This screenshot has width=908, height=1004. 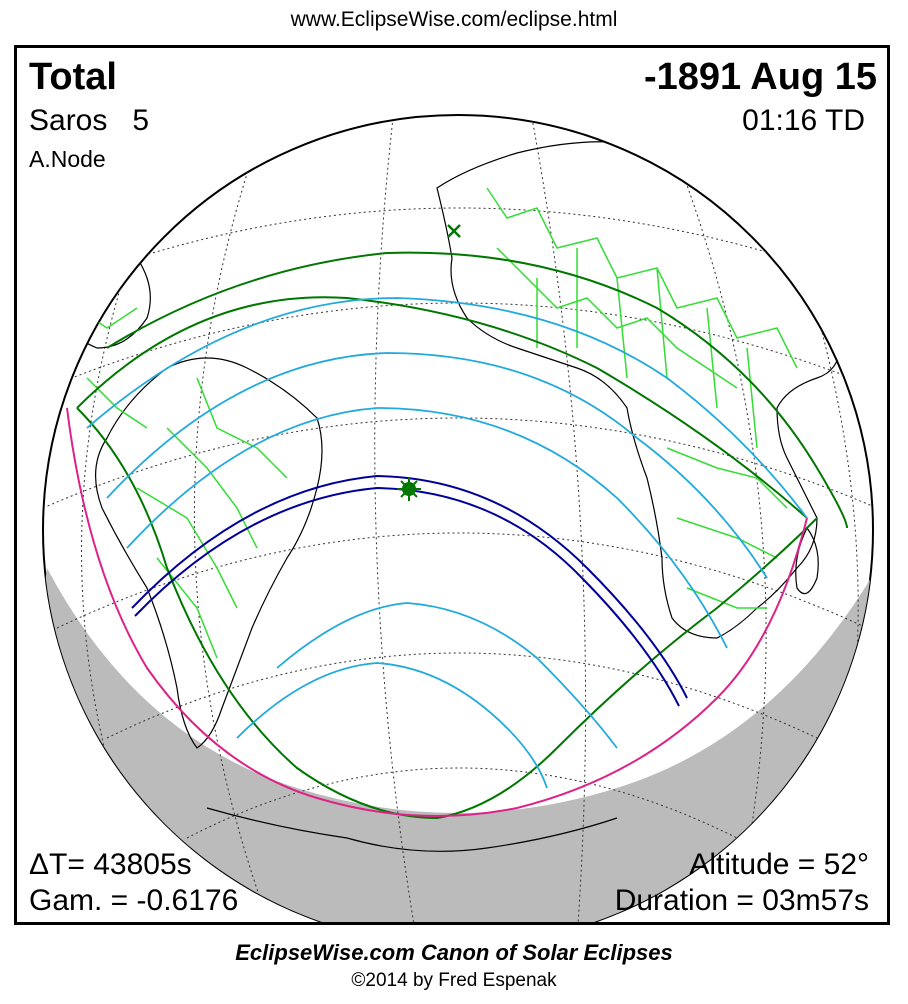 I want to click on eclipse-type: Total, so click(x=73, y=77).